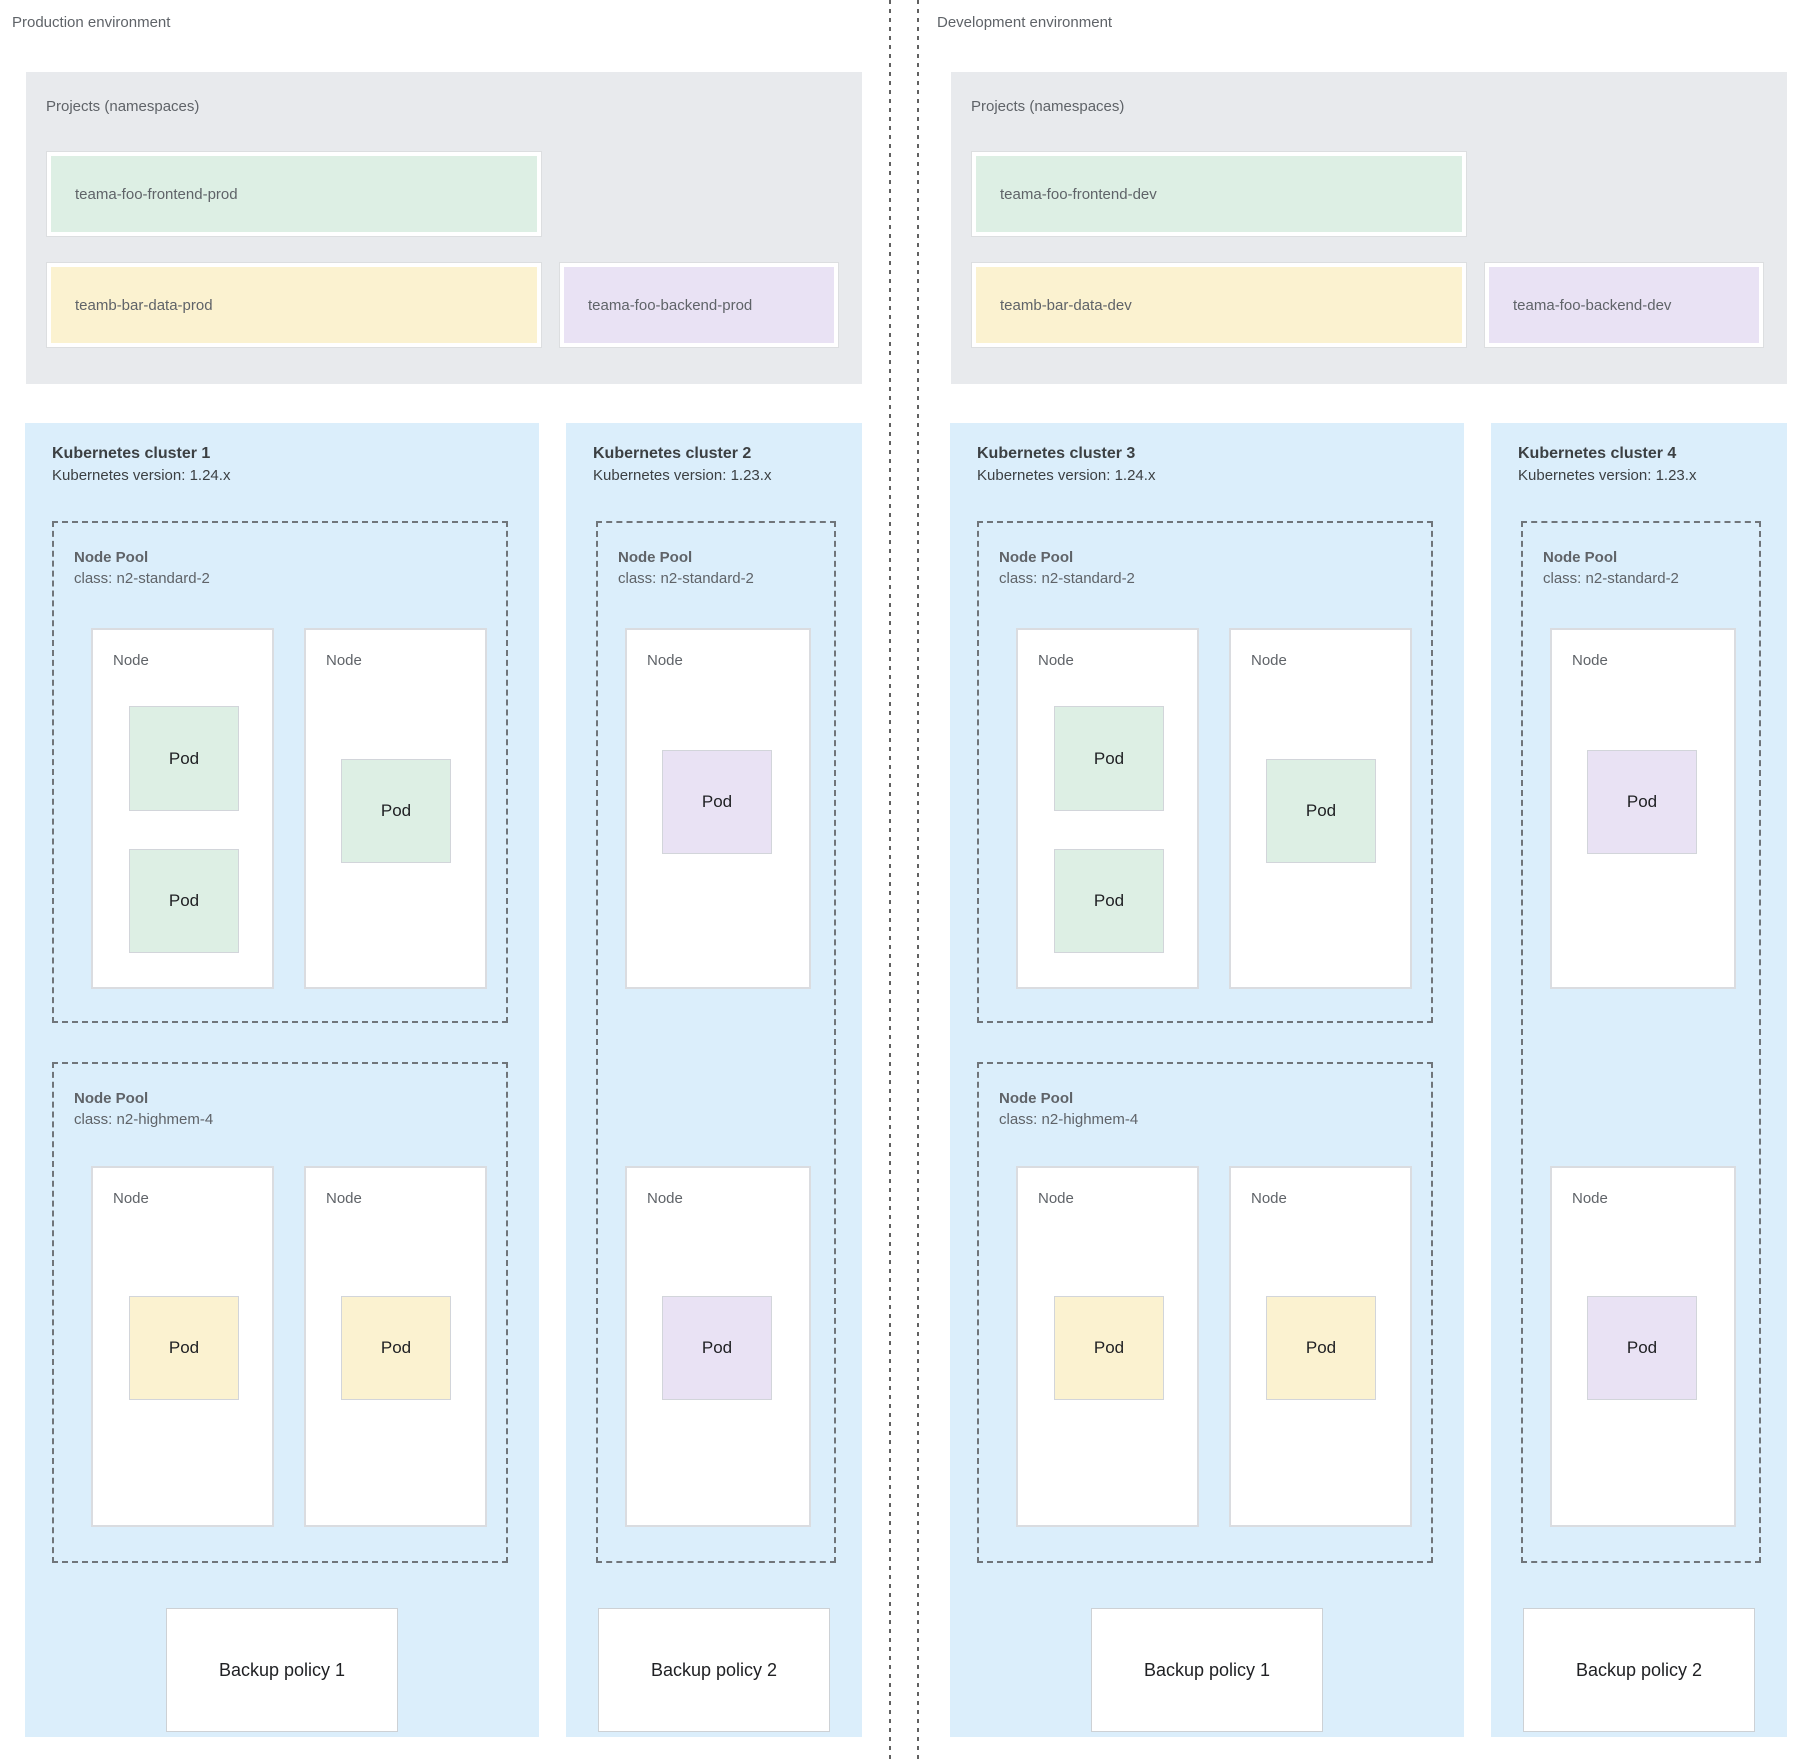 This screenshot has width=1800, height=1760. Describe the element at coordinates (672, 453) in the screenshot. I see `cluster-title: Kubernetes cluster 2` at that location.